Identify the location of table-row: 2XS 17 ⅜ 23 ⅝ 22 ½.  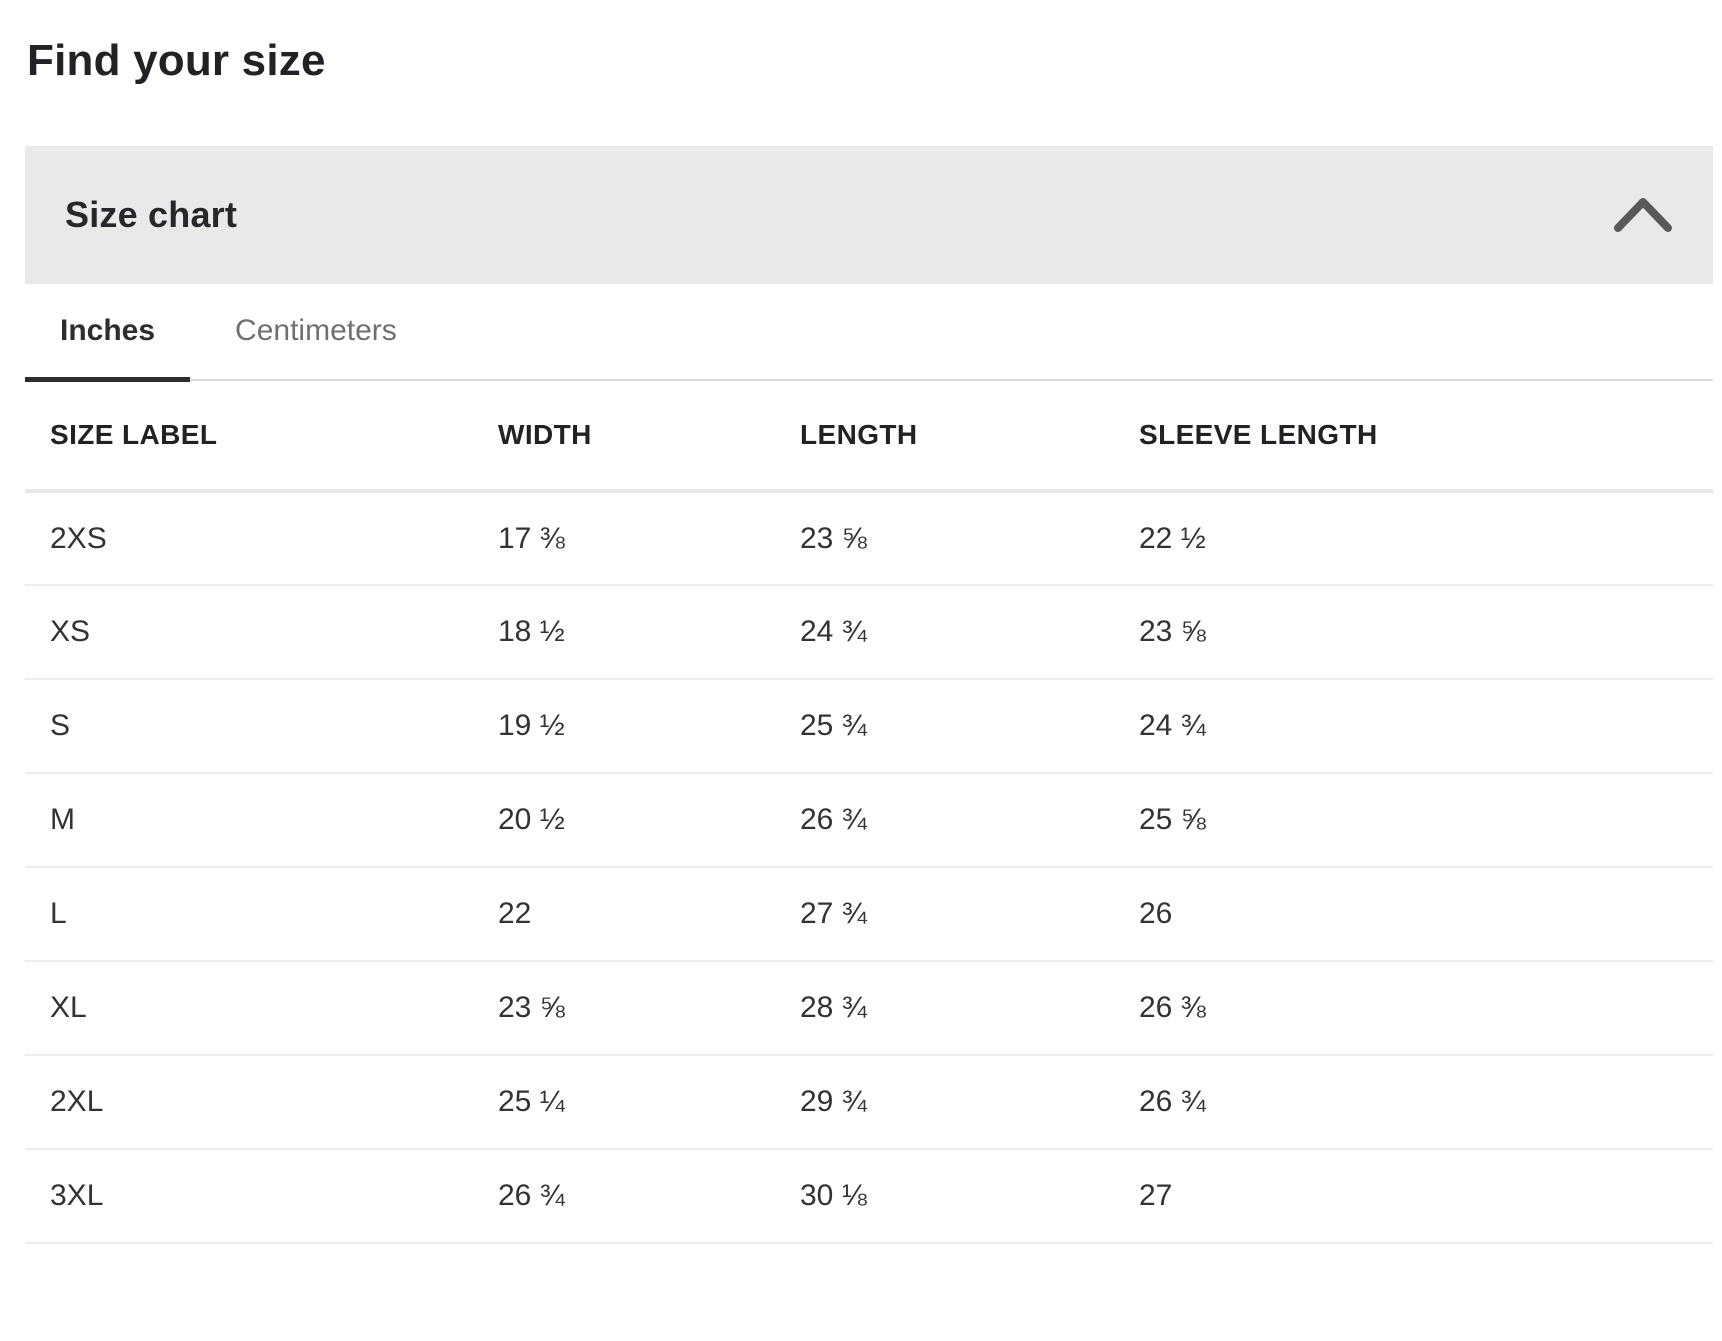
(869, 538).